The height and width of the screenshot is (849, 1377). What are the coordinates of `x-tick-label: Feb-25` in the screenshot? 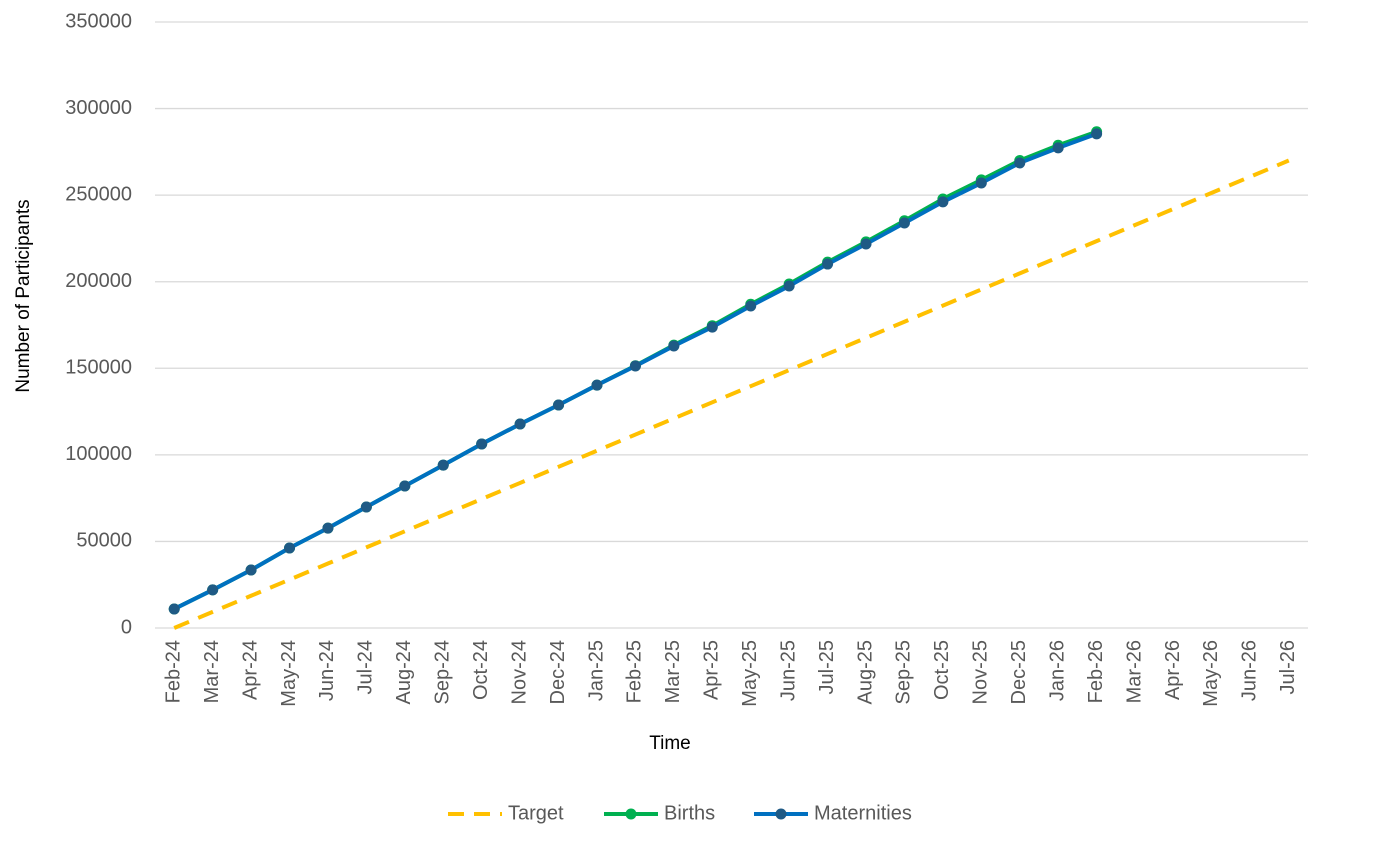 It's located at (635, 671).